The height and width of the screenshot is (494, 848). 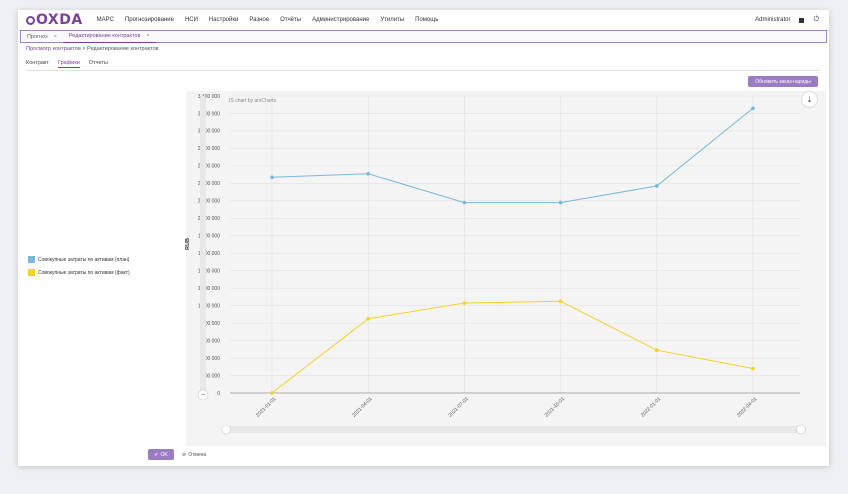 I want to click on y-axis-label: RUB, so click(x=188, y=244).